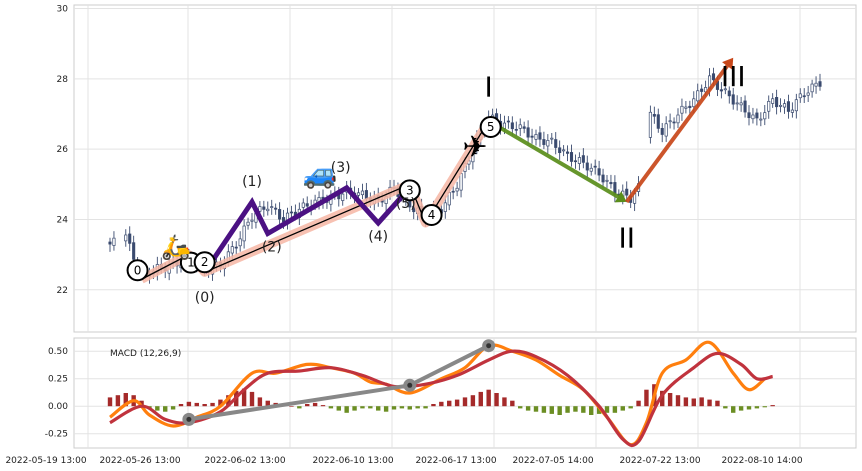  I want to click on subwave-label: (0), so click(205, 298).